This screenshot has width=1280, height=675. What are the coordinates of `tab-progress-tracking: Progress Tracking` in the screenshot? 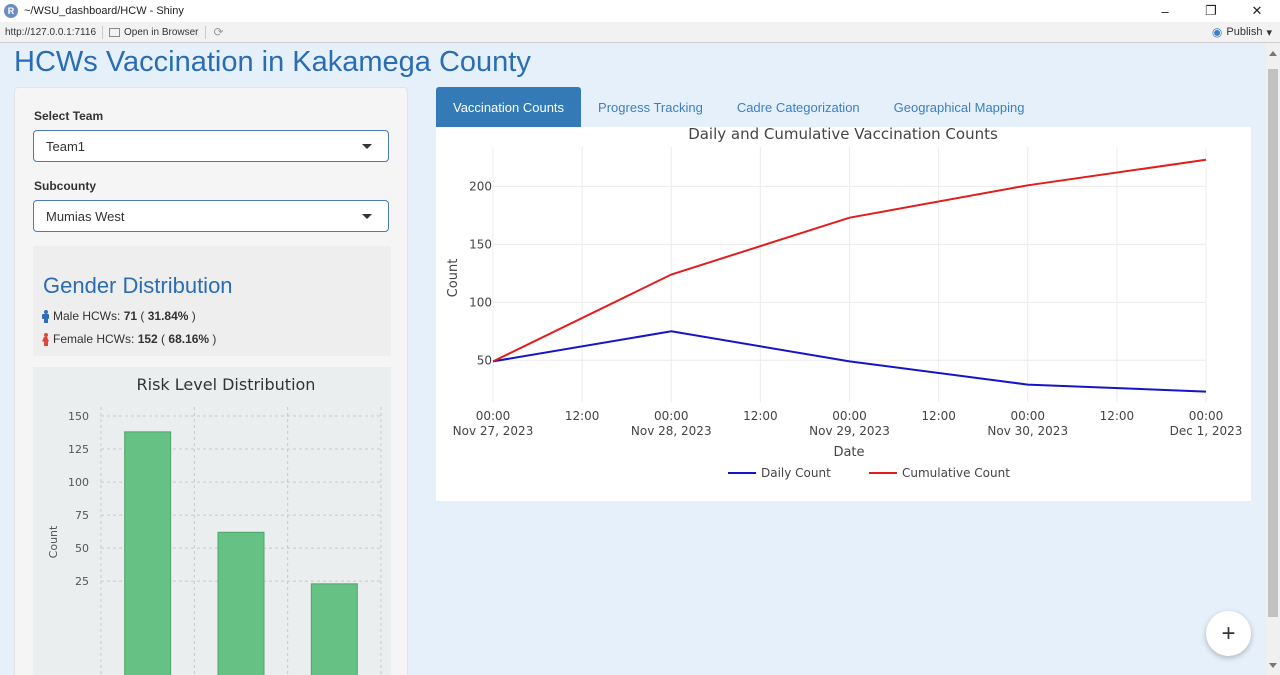 It's located at (650, 107).